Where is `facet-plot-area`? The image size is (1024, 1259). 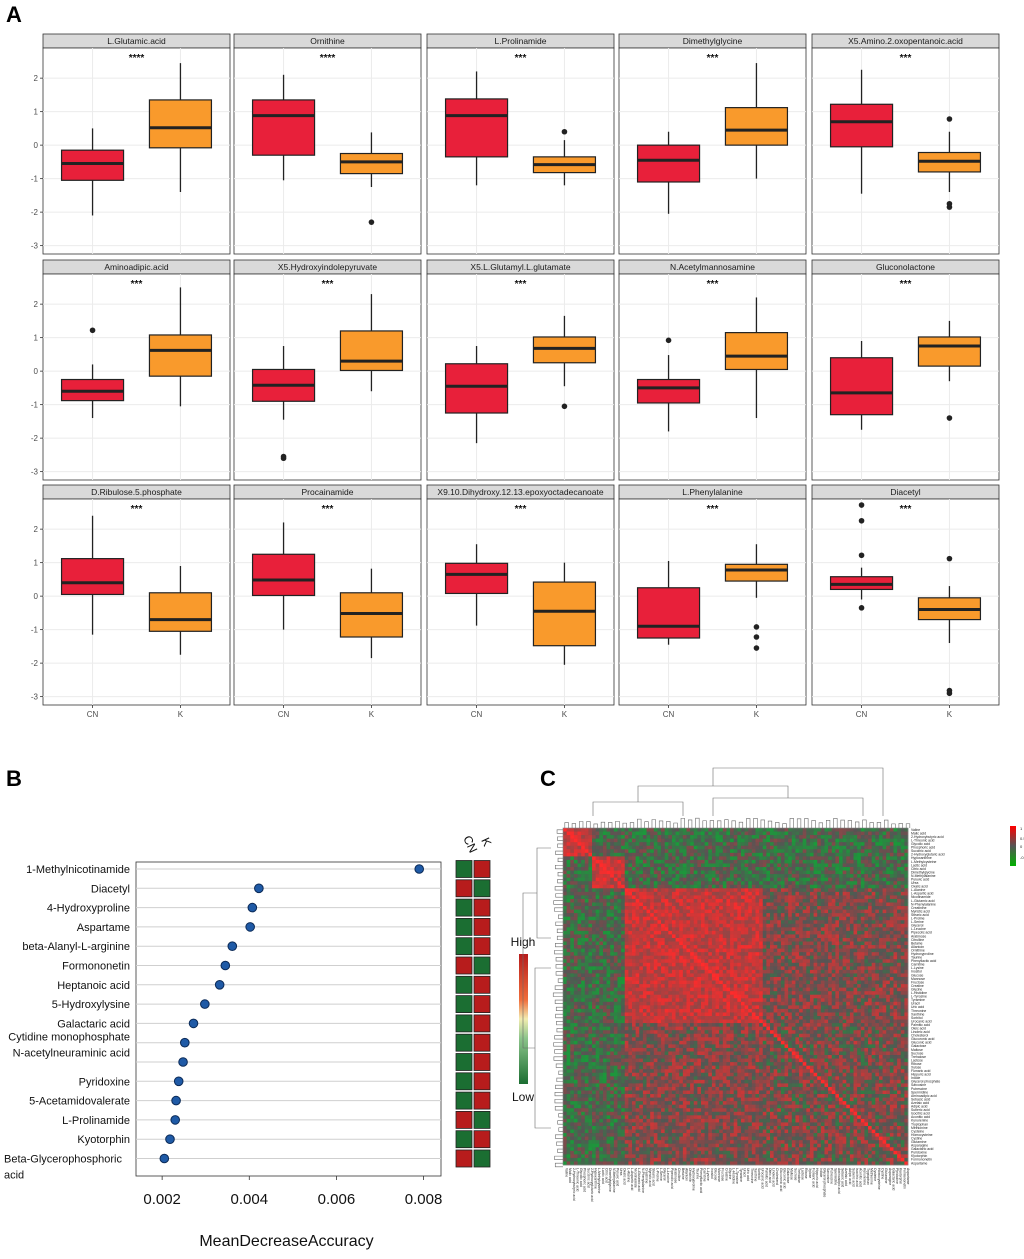
facet-plot-area is located at coordinates (712, 377).